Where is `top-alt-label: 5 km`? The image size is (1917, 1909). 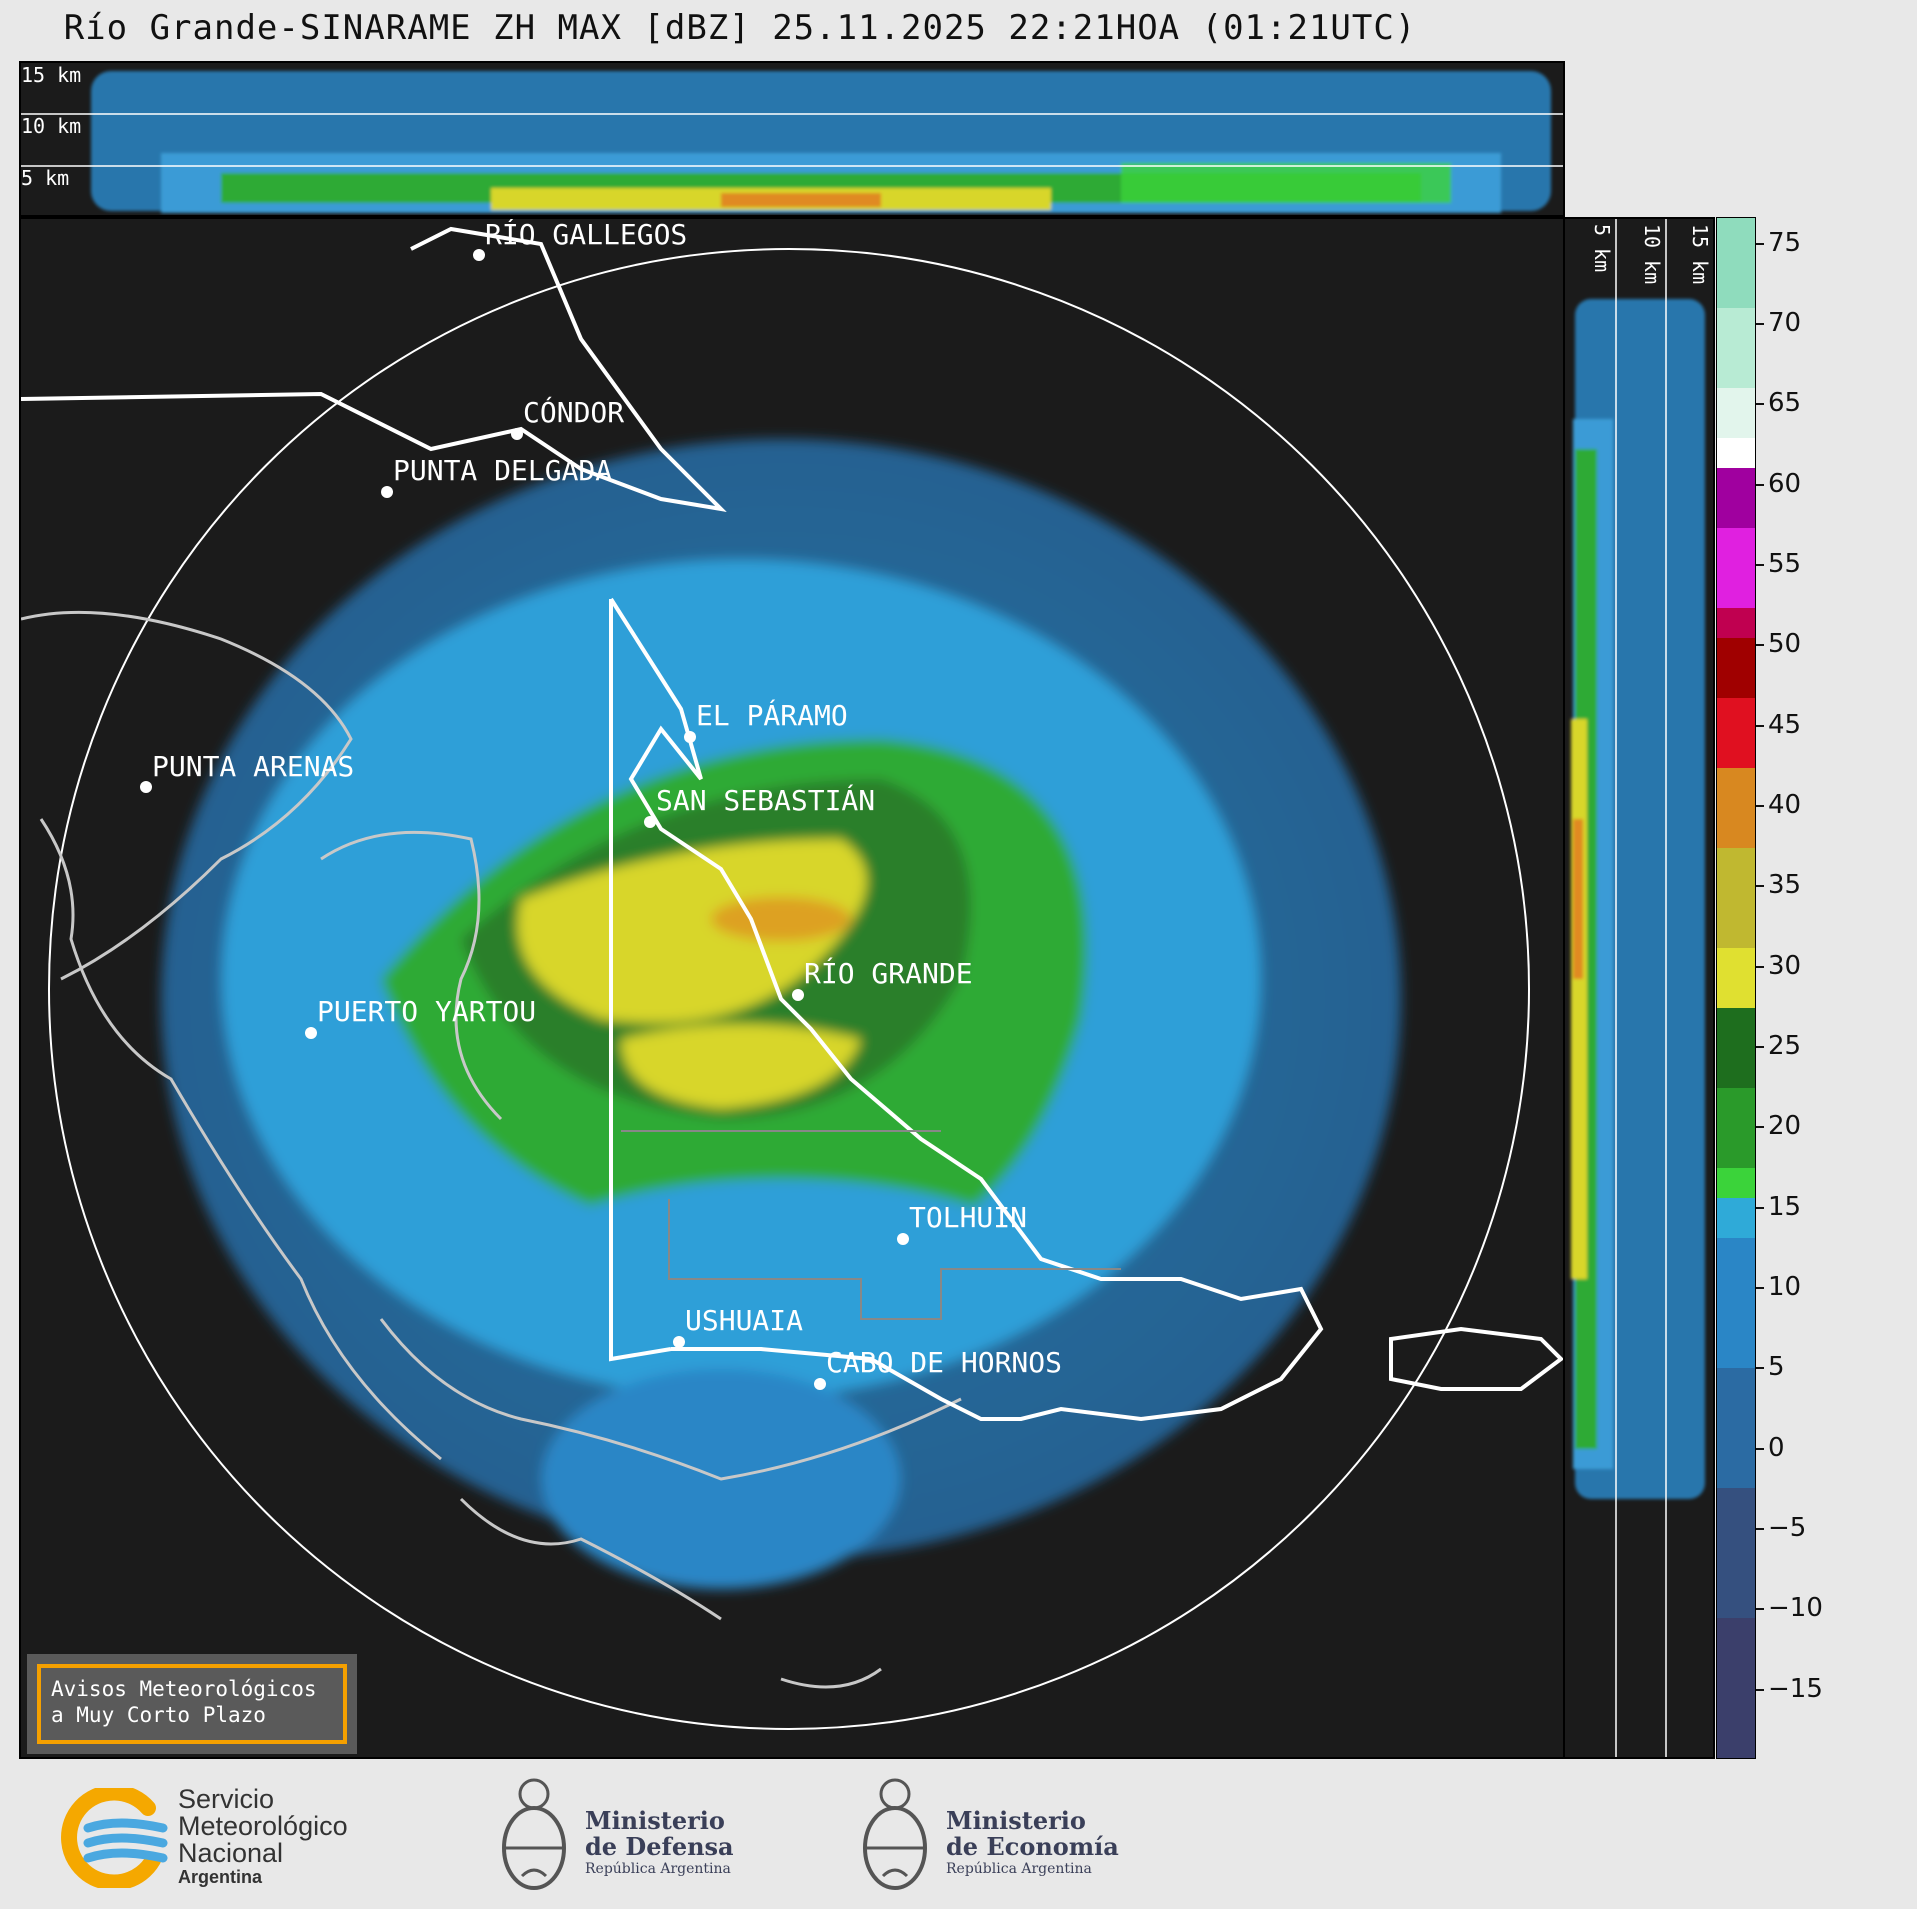
top-alt-label: 5 km is located at coordinates (45, 178).